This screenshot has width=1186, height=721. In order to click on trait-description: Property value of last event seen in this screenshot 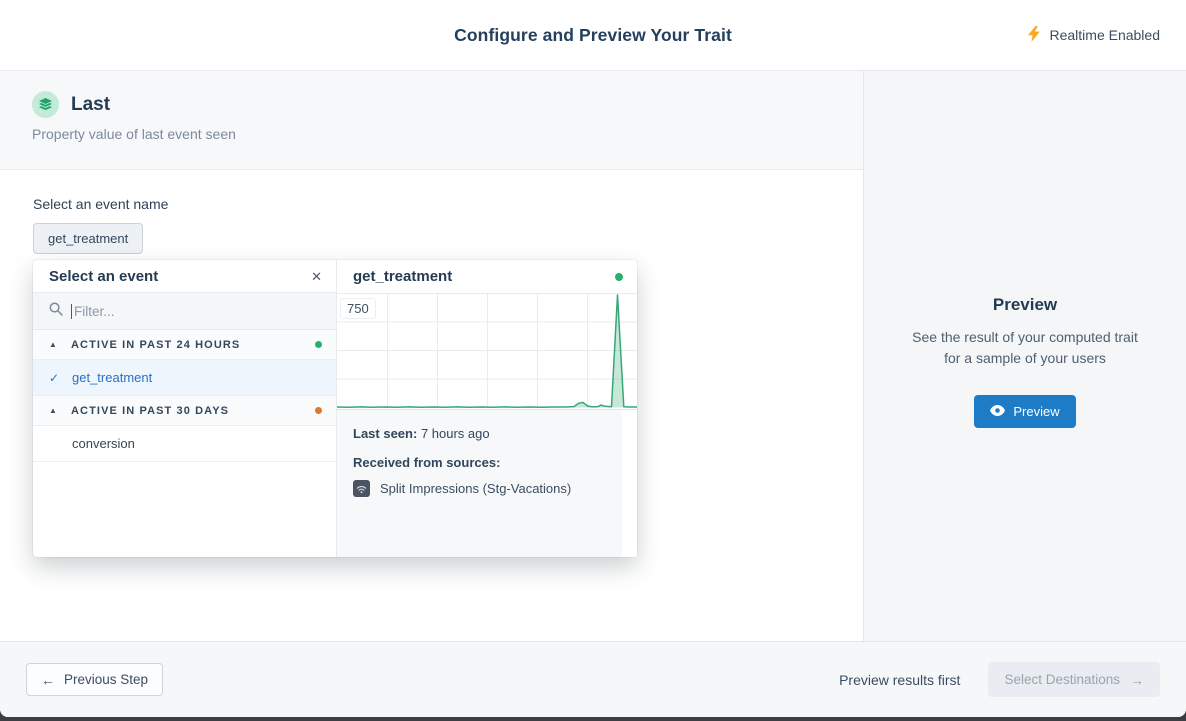, I will do `click(134, 134)`.